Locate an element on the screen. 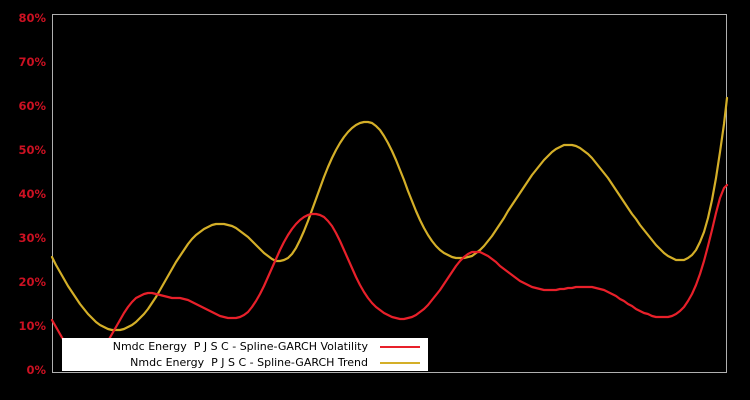 This screenshot has width=750, height=400. ytick-label-10: 10% is located at coordinates (32, 326).